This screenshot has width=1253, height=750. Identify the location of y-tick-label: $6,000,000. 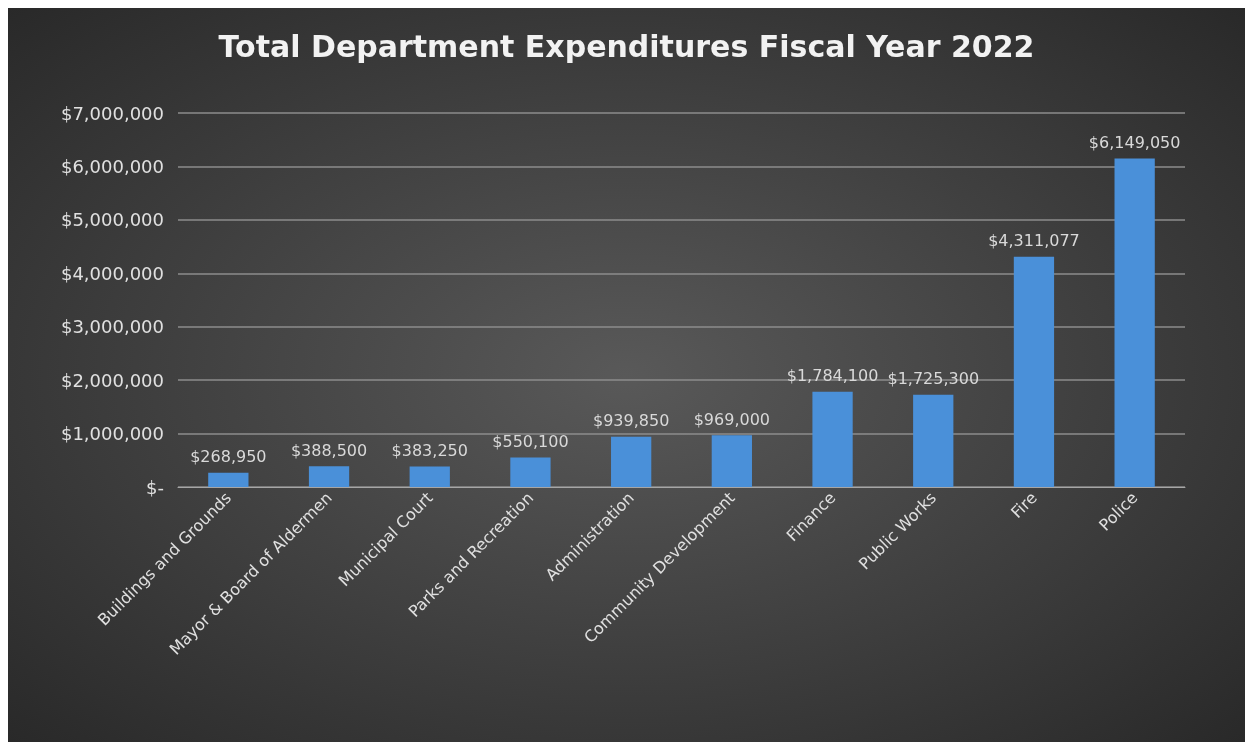
(112, 166).